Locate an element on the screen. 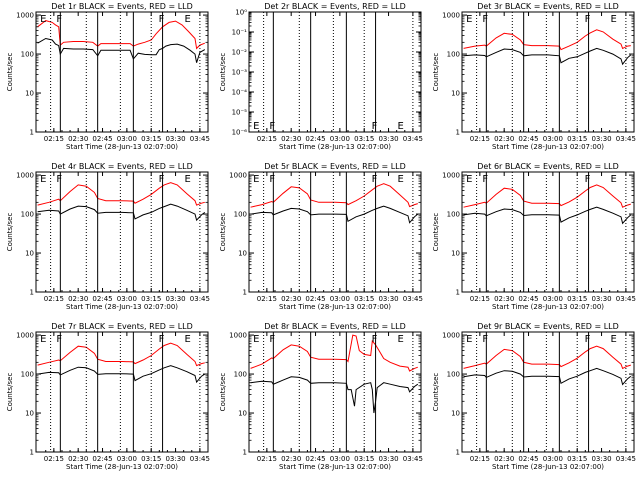  panel-title: Det 8r BLACK = Events, RED = LLD is located at coordinates (335, 326).